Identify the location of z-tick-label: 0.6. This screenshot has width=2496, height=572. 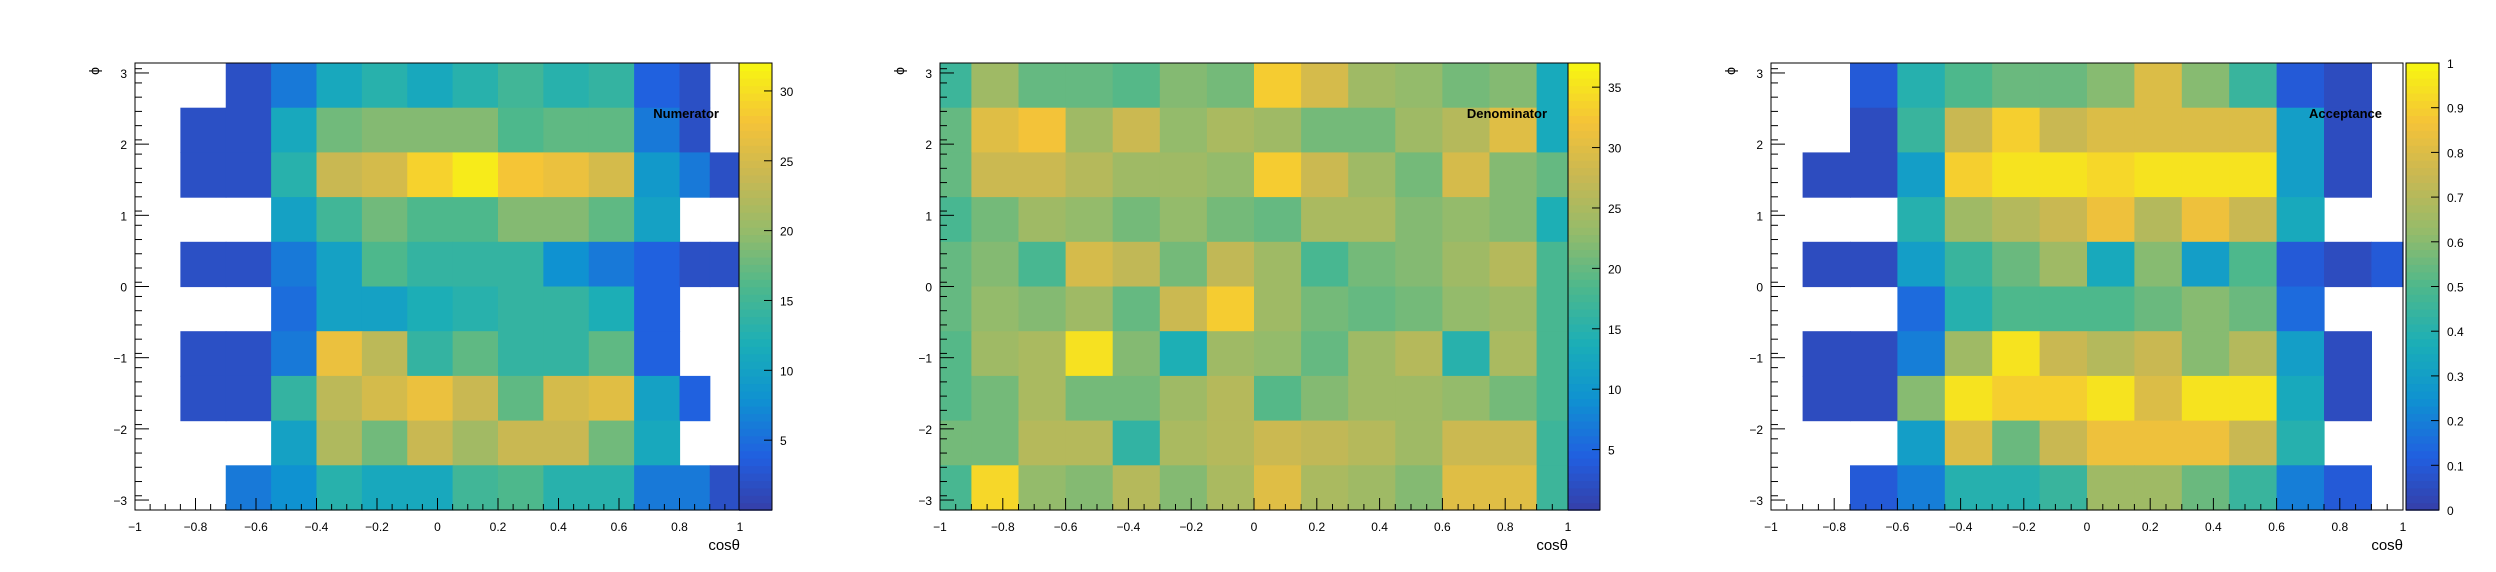
(2455, 243).